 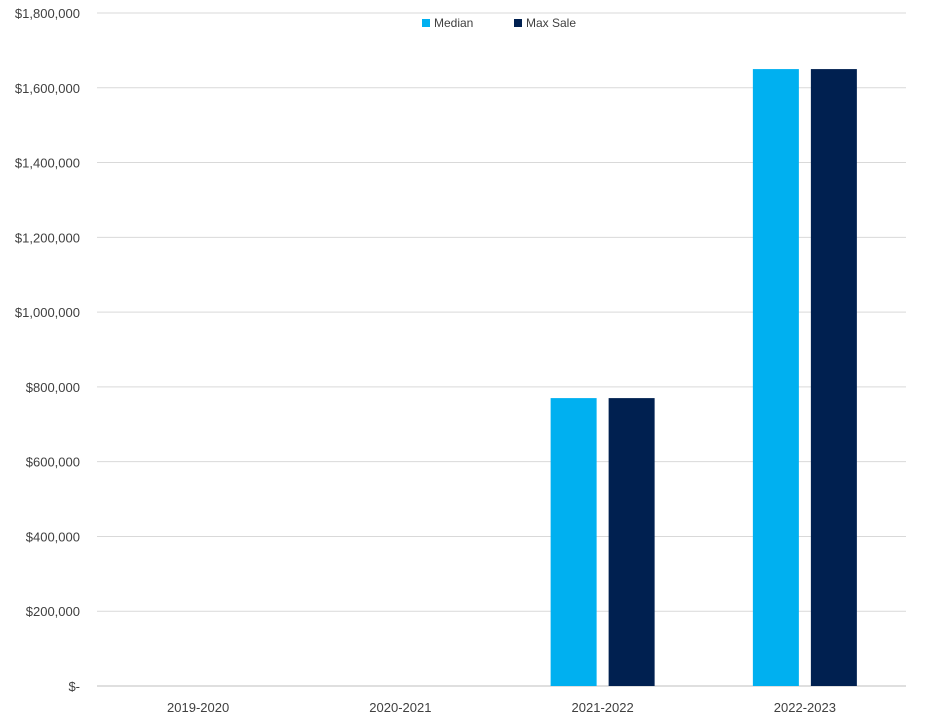 What do you see at coordinates (518, 23) in the screenshot?
I see `legend-swatch-max-sale` at bounding box center [518, 23].